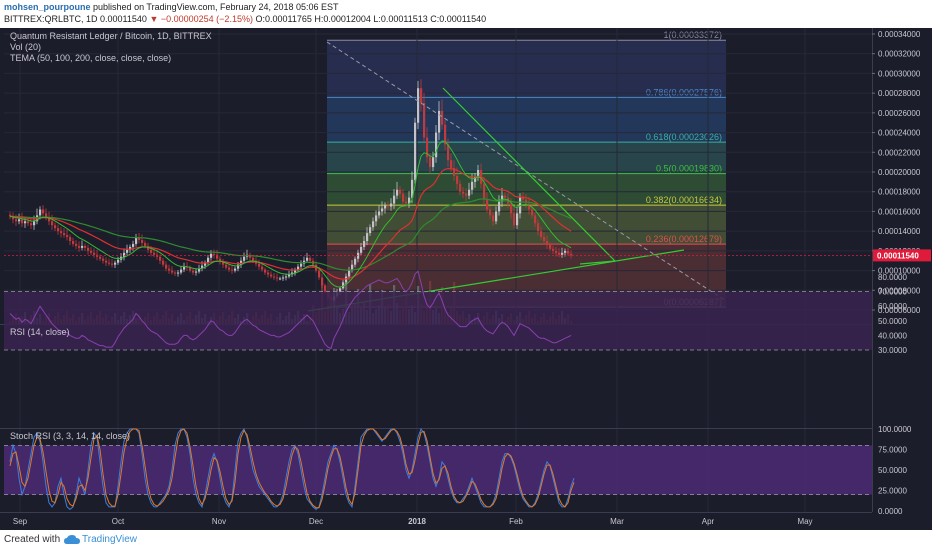  I want to click on price-tick-label: 0.00006000, so click(899, 310).